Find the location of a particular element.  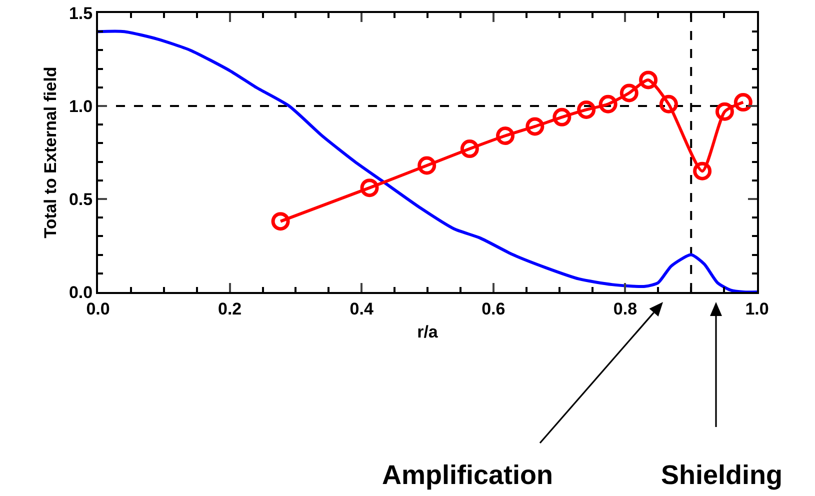

x-axis-title: r/a is located at coordinates (427, 332).